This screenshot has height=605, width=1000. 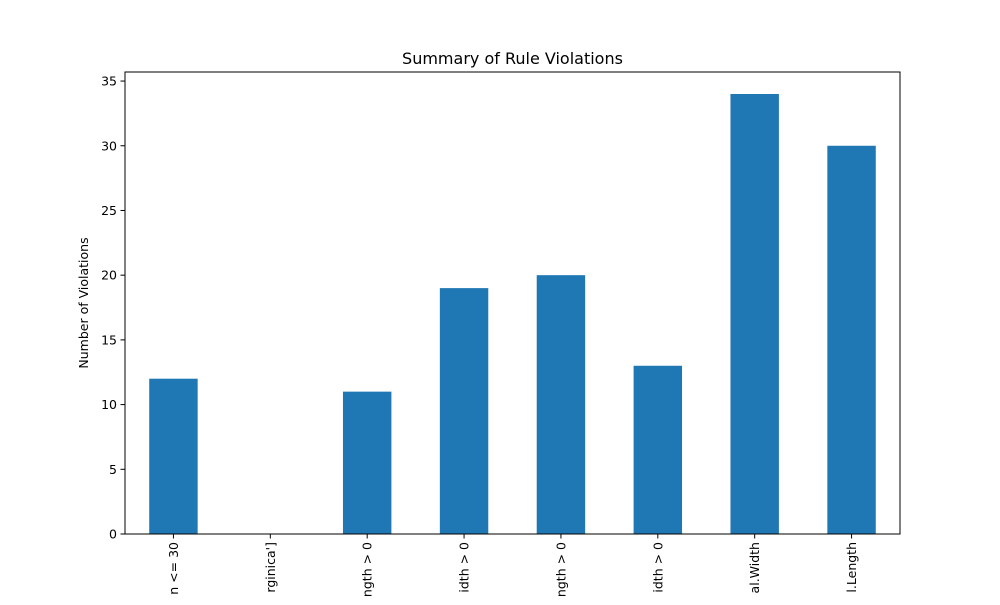 What do you see at coordinates (109, 339) in the screenshot?
I see `y-tick-label: 15` at bounding box center [109, 339].